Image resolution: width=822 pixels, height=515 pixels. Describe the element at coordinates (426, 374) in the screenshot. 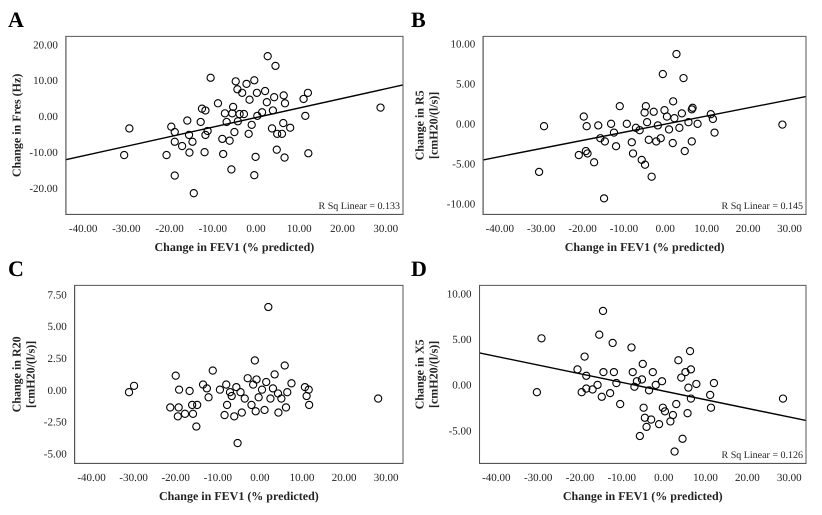

I see `y-axis-title: Change in X5 [cmH20/(l/s)]` at that location.